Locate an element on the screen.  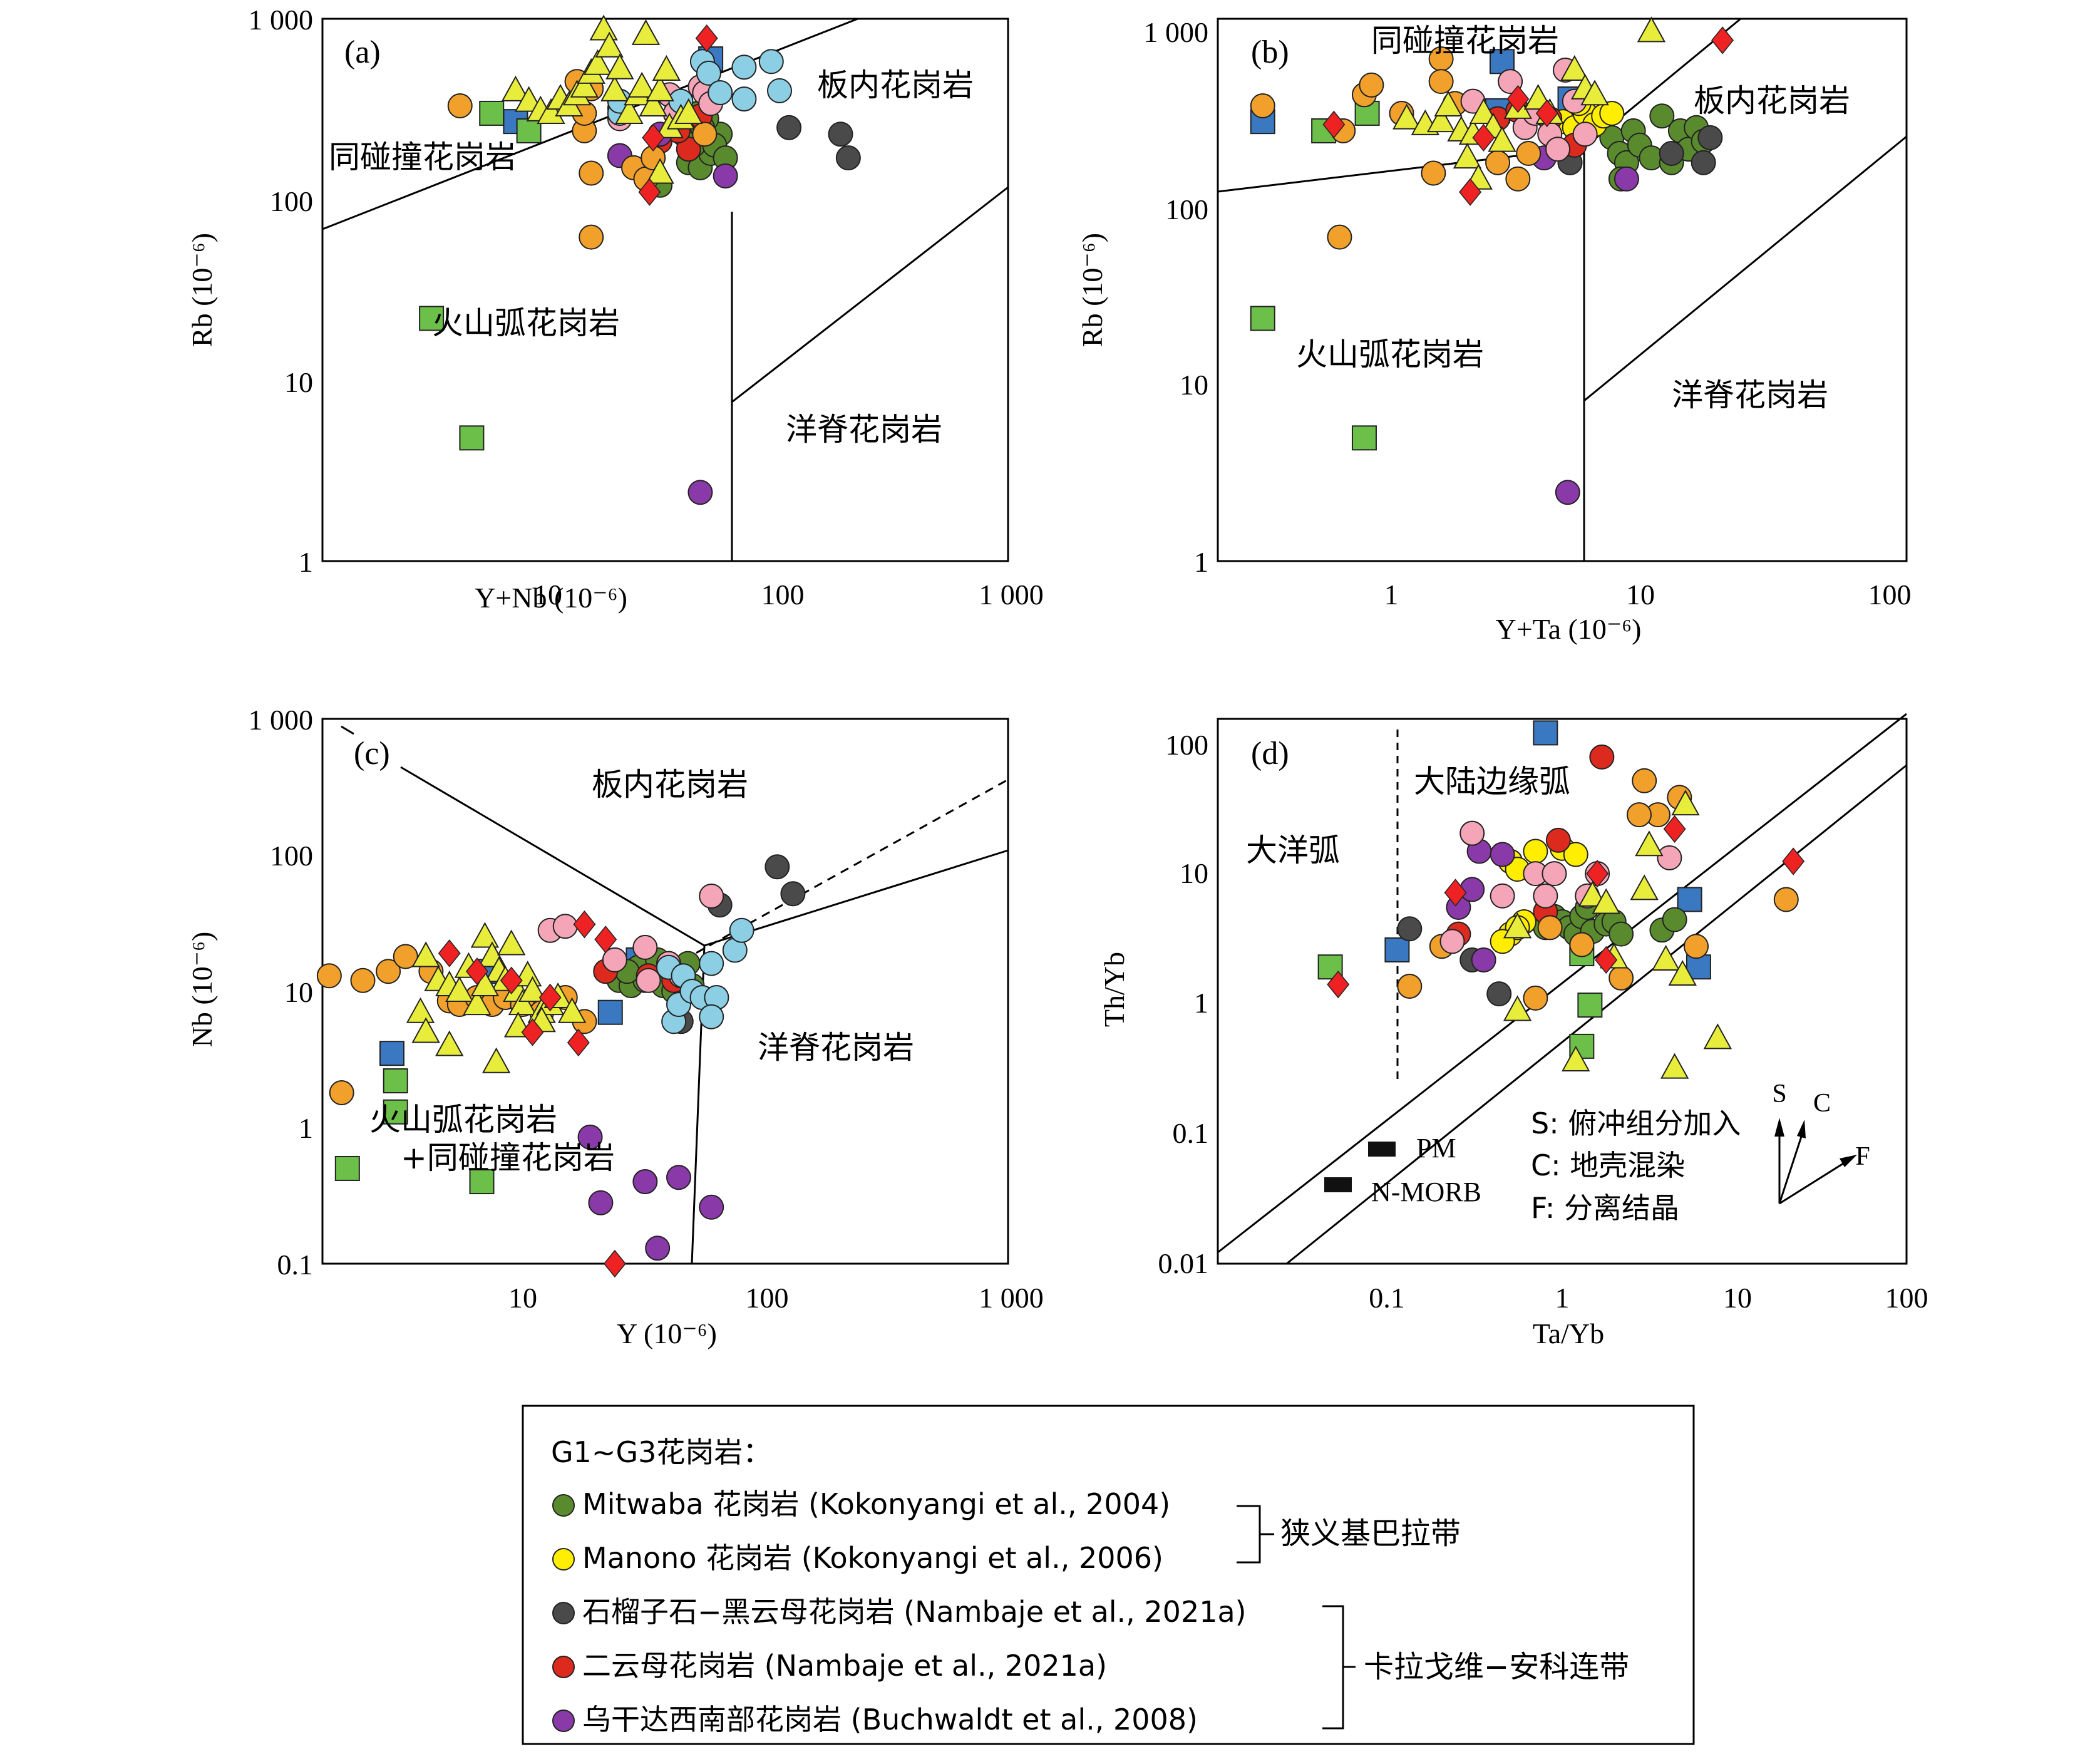
panel-label-b: (b) is located at coordinates (1270, 52).